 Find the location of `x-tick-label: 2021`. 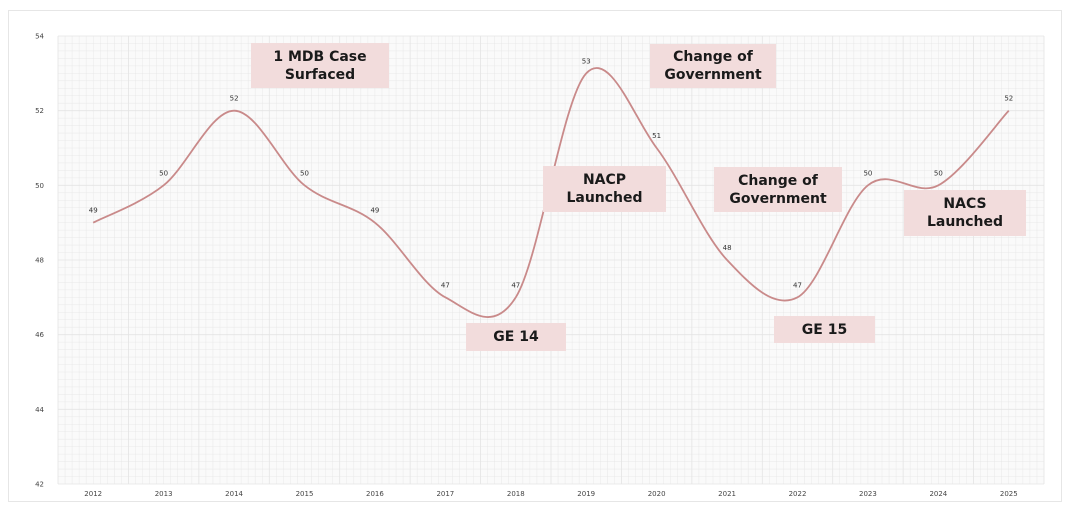

x-tick-label: 2021 is located at coordinates (727, 494).